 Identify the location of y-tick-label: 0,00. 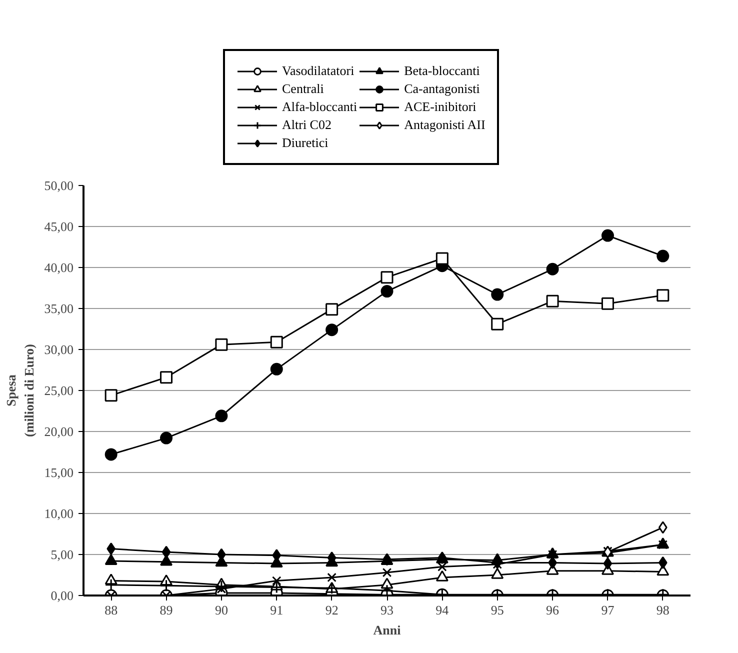
(62, 595).